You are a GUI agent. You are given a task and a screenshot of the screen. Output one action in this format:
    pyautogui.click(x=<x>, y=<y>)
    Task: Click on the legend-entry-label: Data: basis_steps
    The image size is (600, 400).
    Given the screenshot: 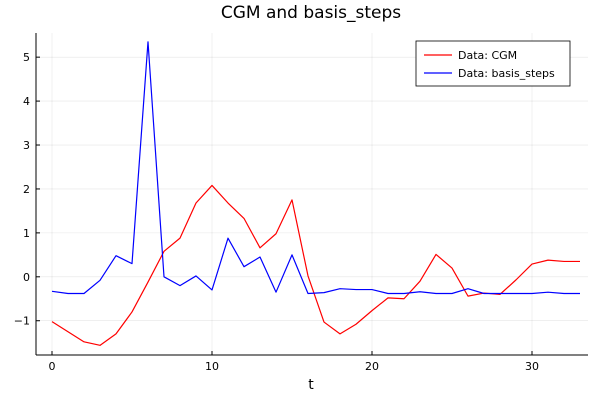 What is the action you would take?
    pyautogui.click(x=506, y=73)
    